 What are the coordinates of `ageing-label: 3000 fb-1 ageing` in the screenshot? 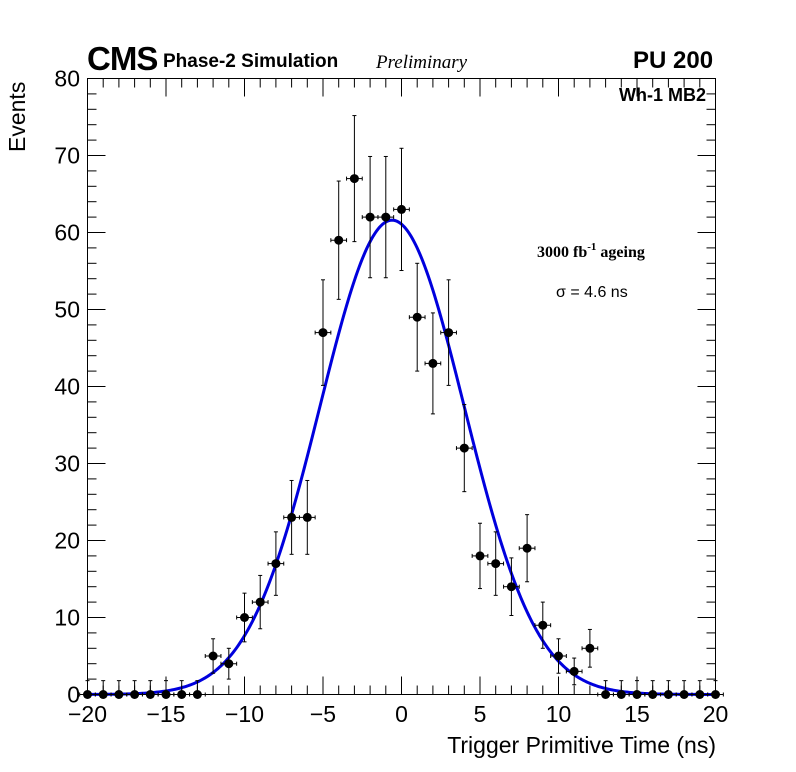 It's located at (591, 251).